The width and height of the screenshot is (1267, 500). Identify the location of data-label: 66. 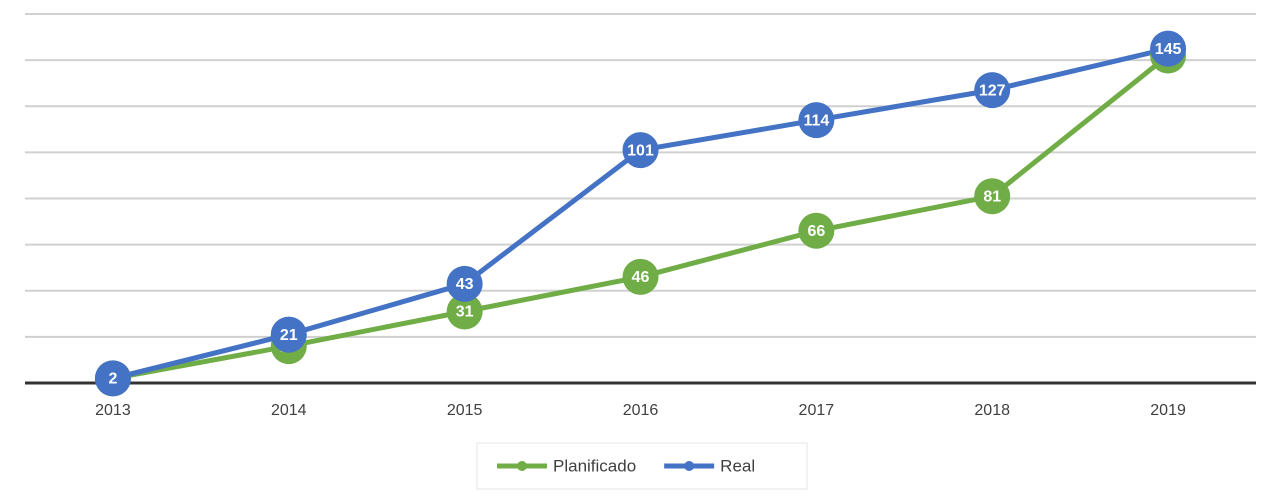
(816, 231).